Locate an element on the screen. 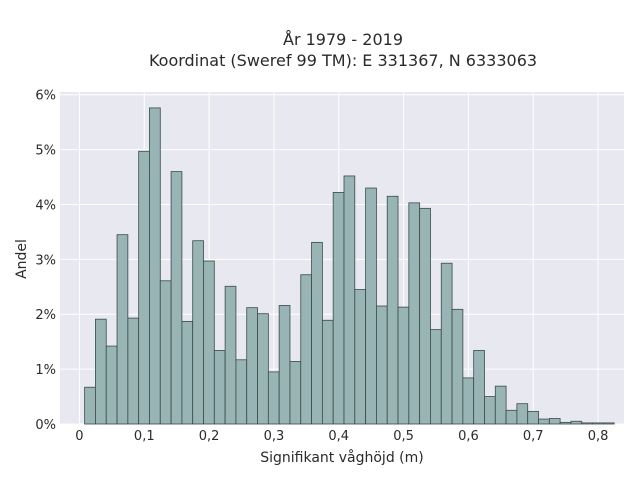 This screenshot has height=480, width=640. chart-title-line1: År 1979 - 2019 is located at coordinates (343, 39).